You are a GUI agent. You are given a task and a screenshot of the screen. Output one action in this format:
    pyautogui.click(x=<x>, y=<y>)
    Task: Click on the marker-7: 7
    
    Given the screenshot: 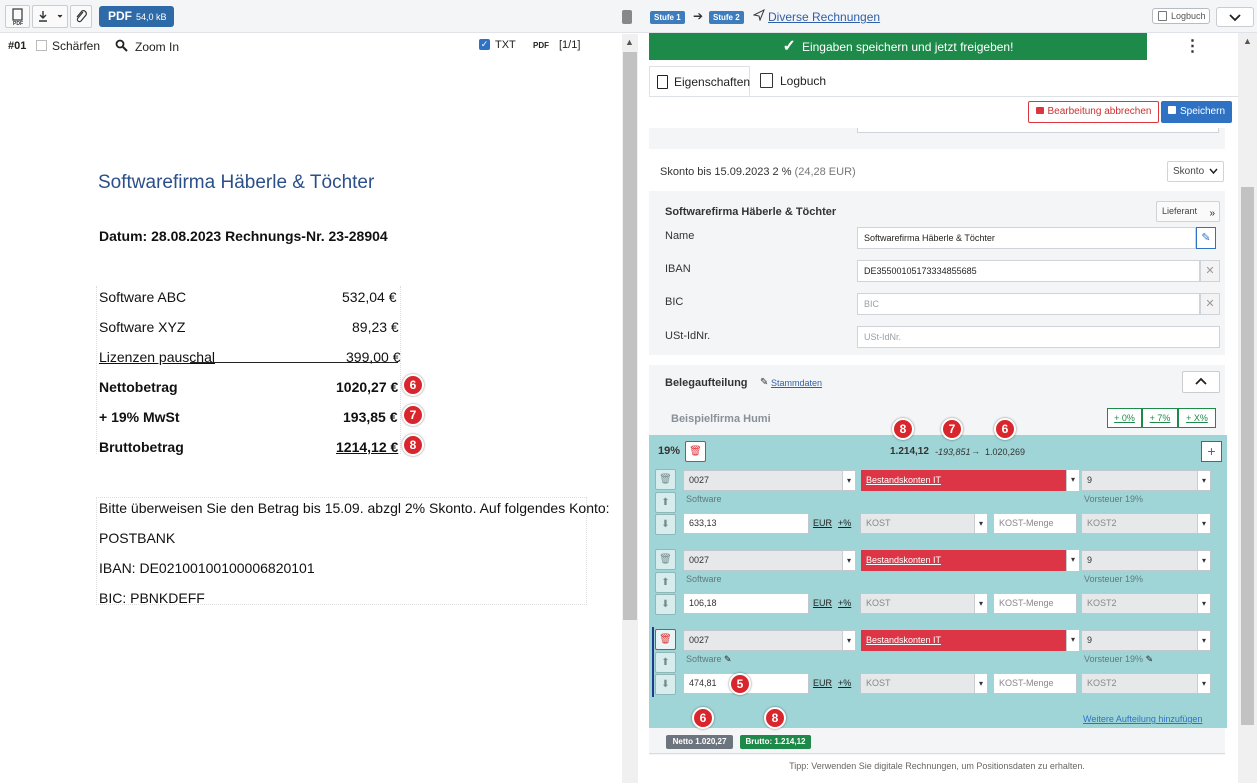 What is the action you would take?
    pyautogui.click(x=952, y=429)
    